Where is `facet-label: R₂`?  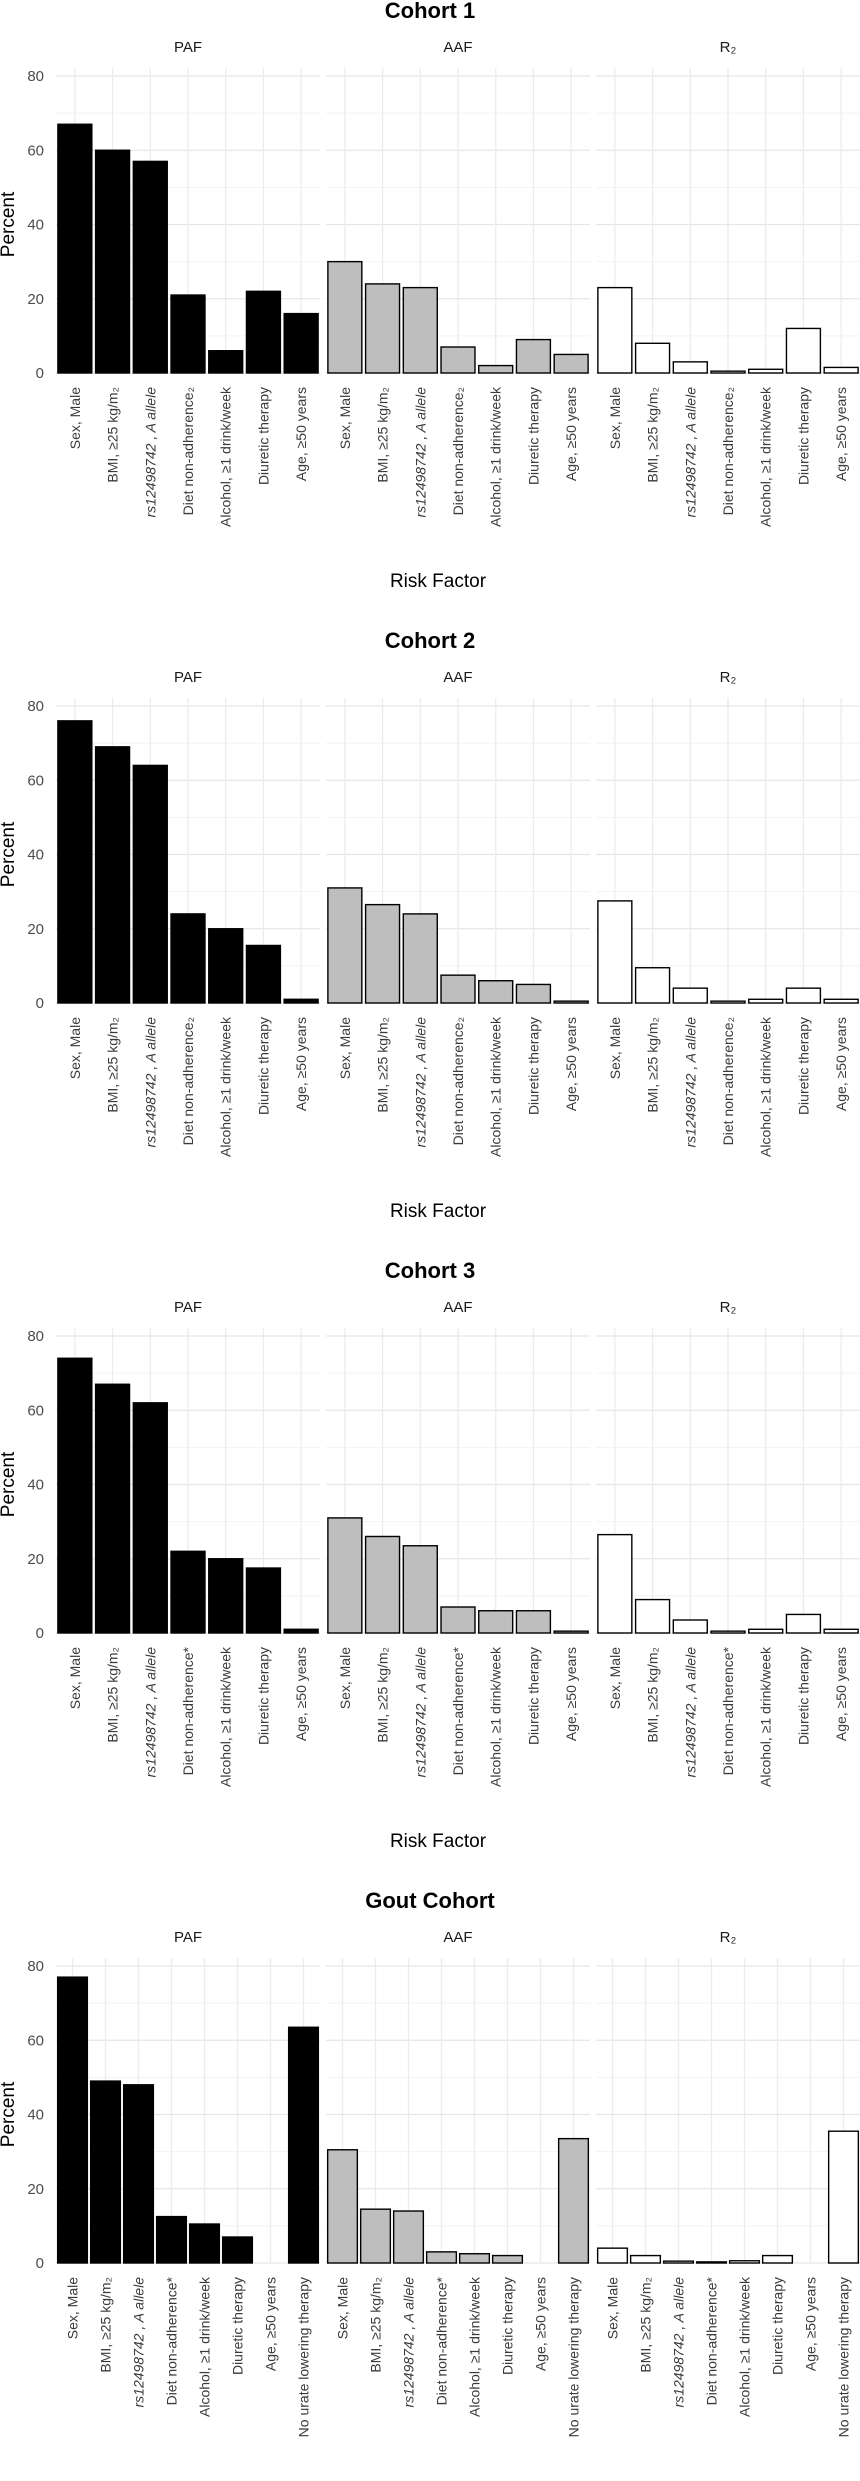 facet-label: R₂ is located at coordinates (728, 1307).